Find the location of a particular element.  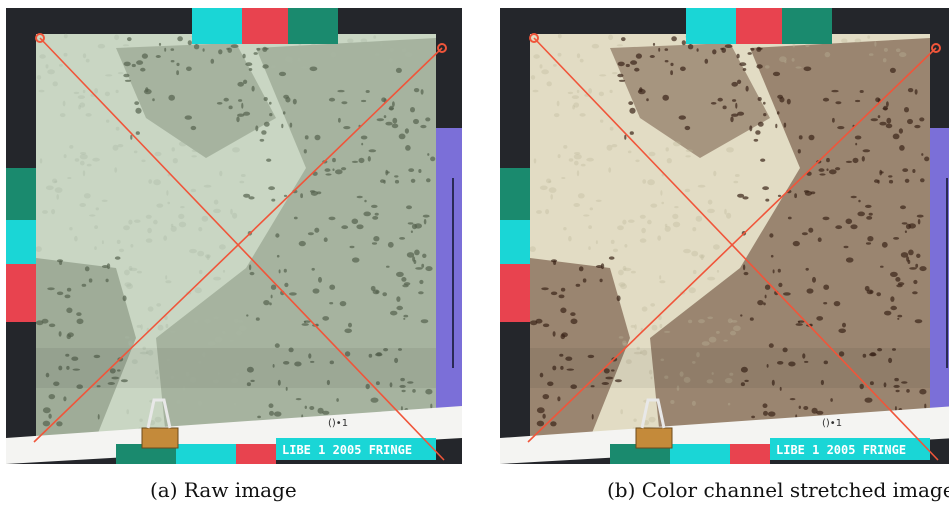

caption-raw-image: (a) Raw image is located at coordinates (223, 490).